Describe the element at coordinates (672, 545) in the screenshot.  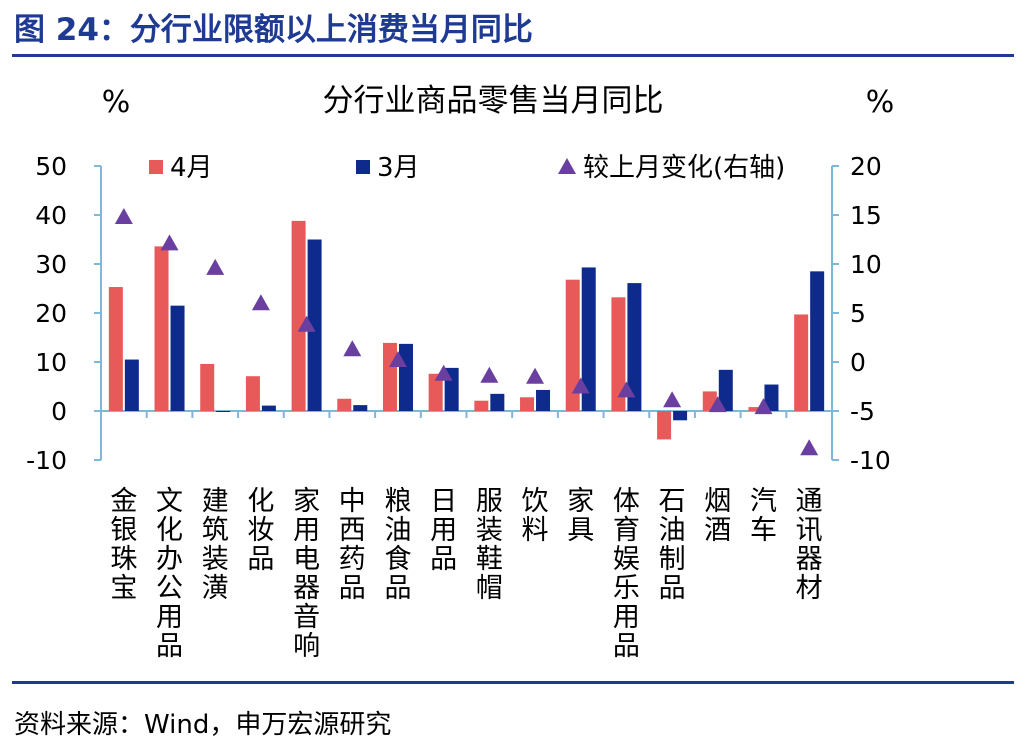
I see `category-label: 石油制品` at that location.